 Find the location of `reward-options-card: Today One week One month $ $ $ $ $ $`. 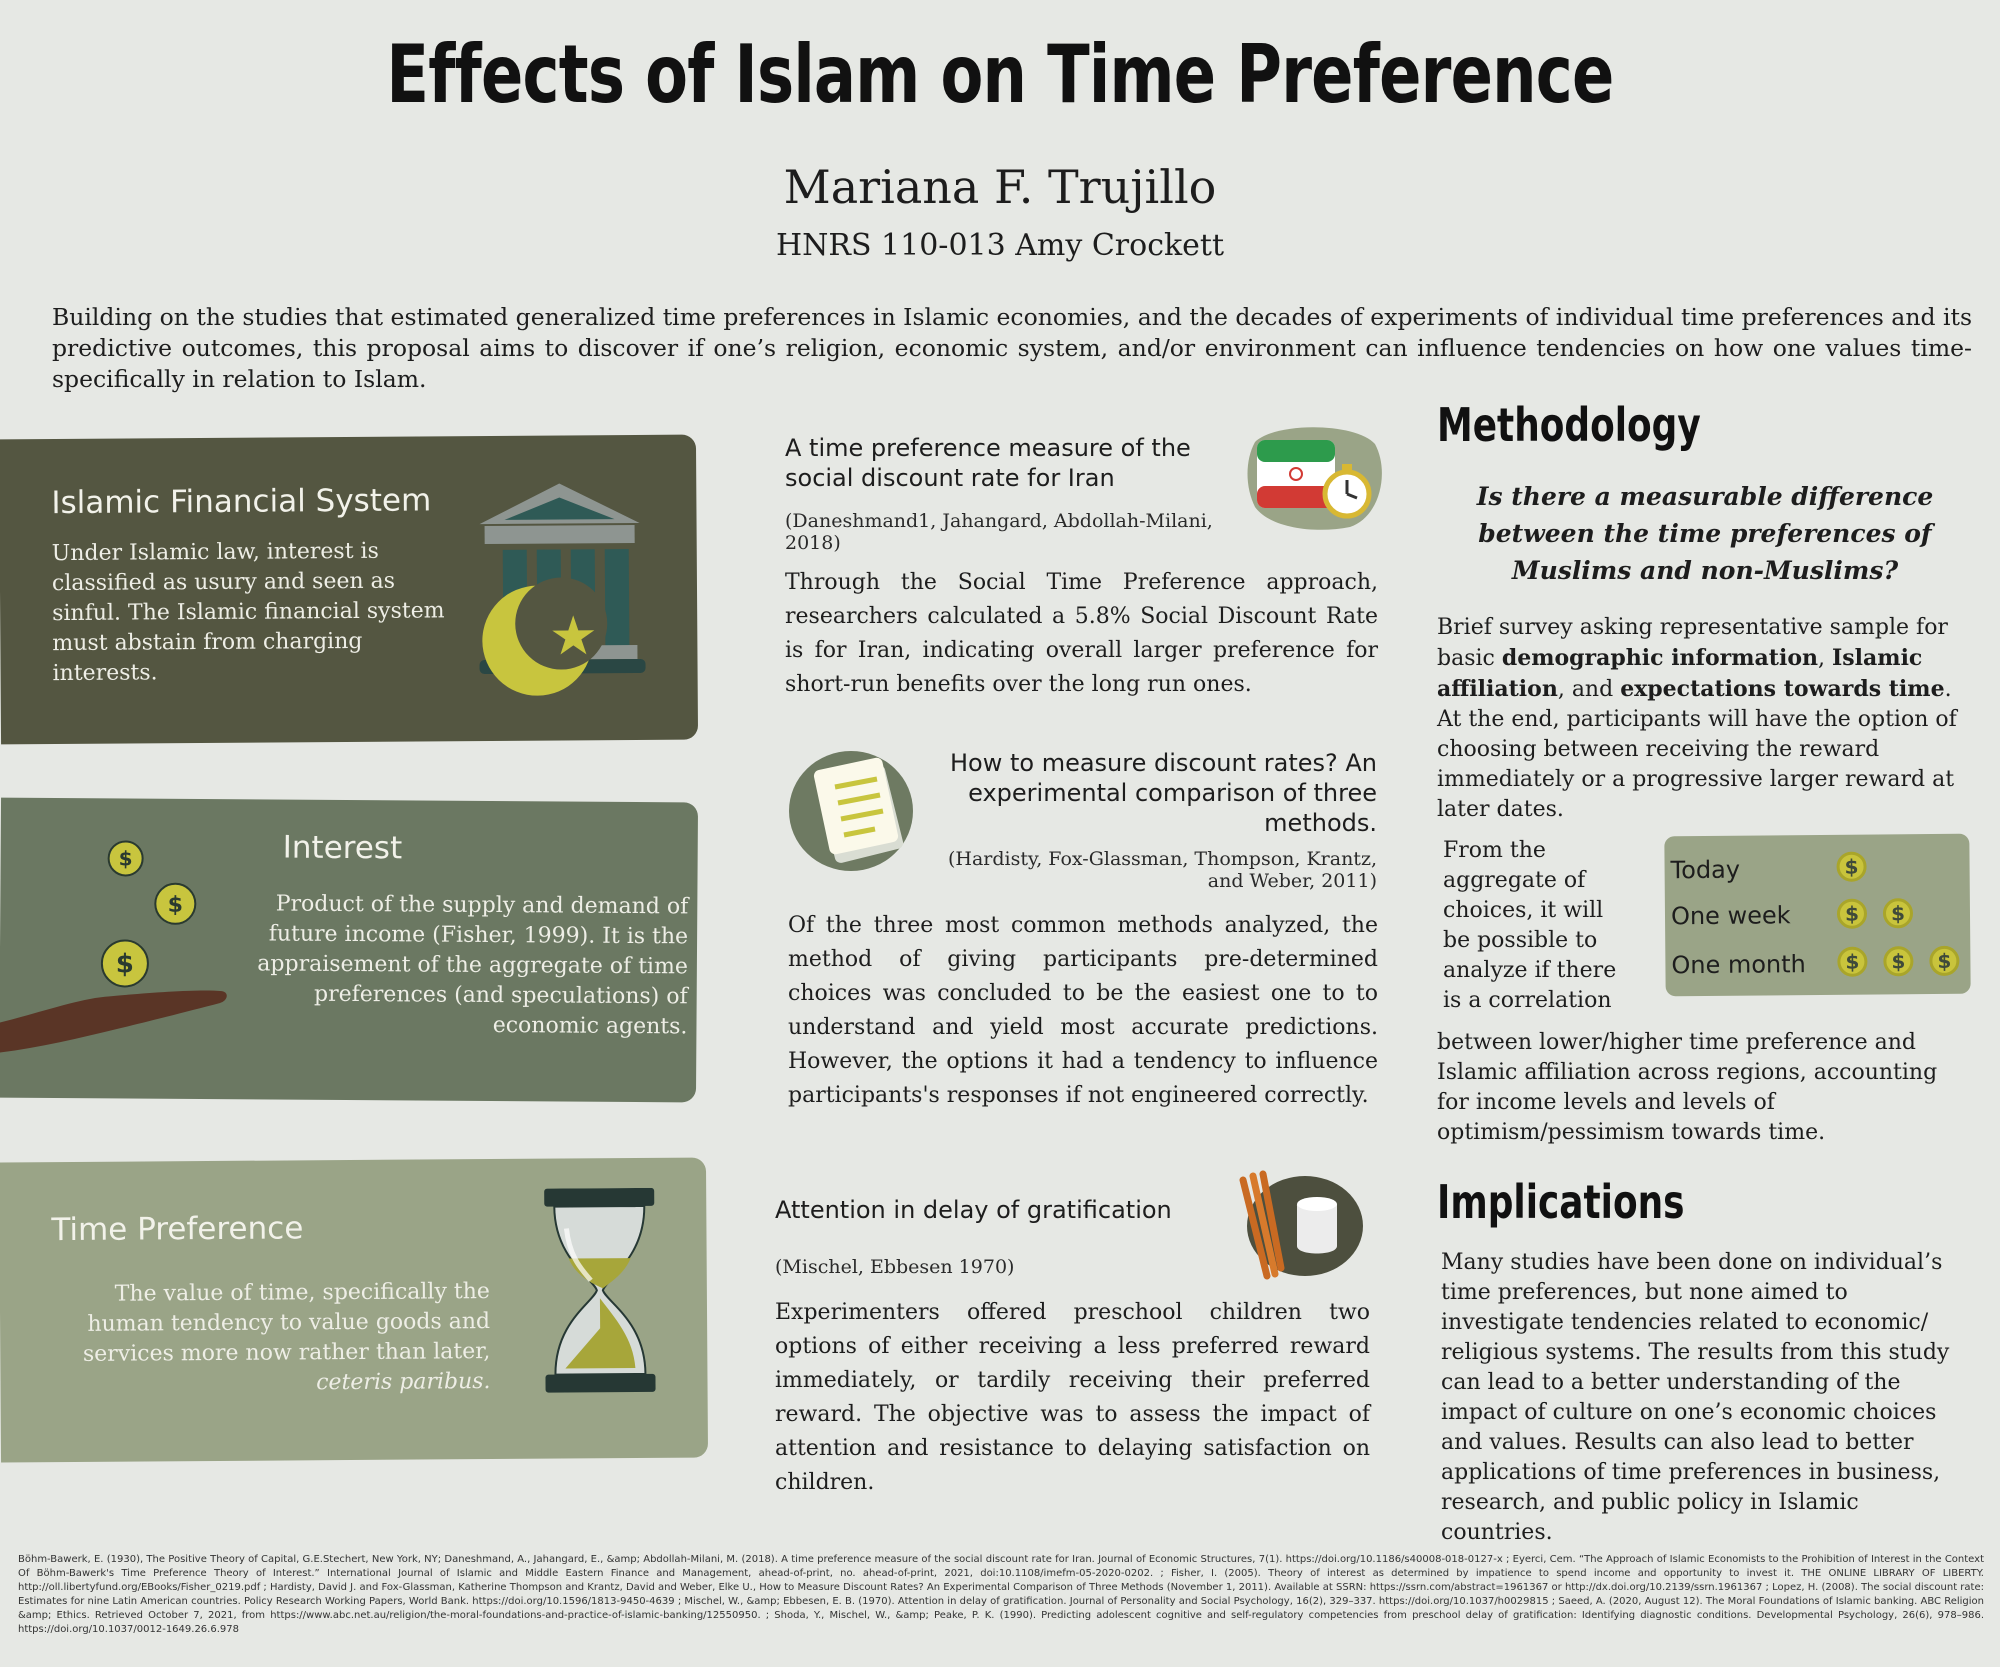

reward-options-card: Today One week One month $ $ $ $ $ $ is located at coordinates (1817, 915).